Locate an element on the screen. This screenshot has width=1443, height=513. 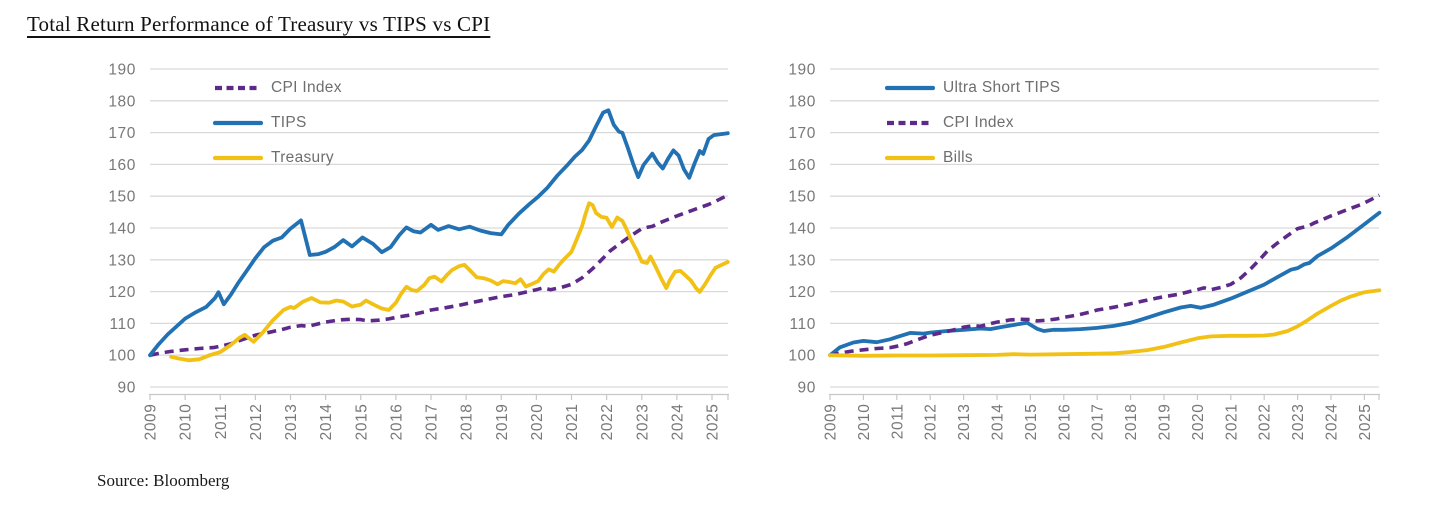
right-chart-legend: Ultra Short TIPS CPI Index Bills is located at coordinates (972, 122).